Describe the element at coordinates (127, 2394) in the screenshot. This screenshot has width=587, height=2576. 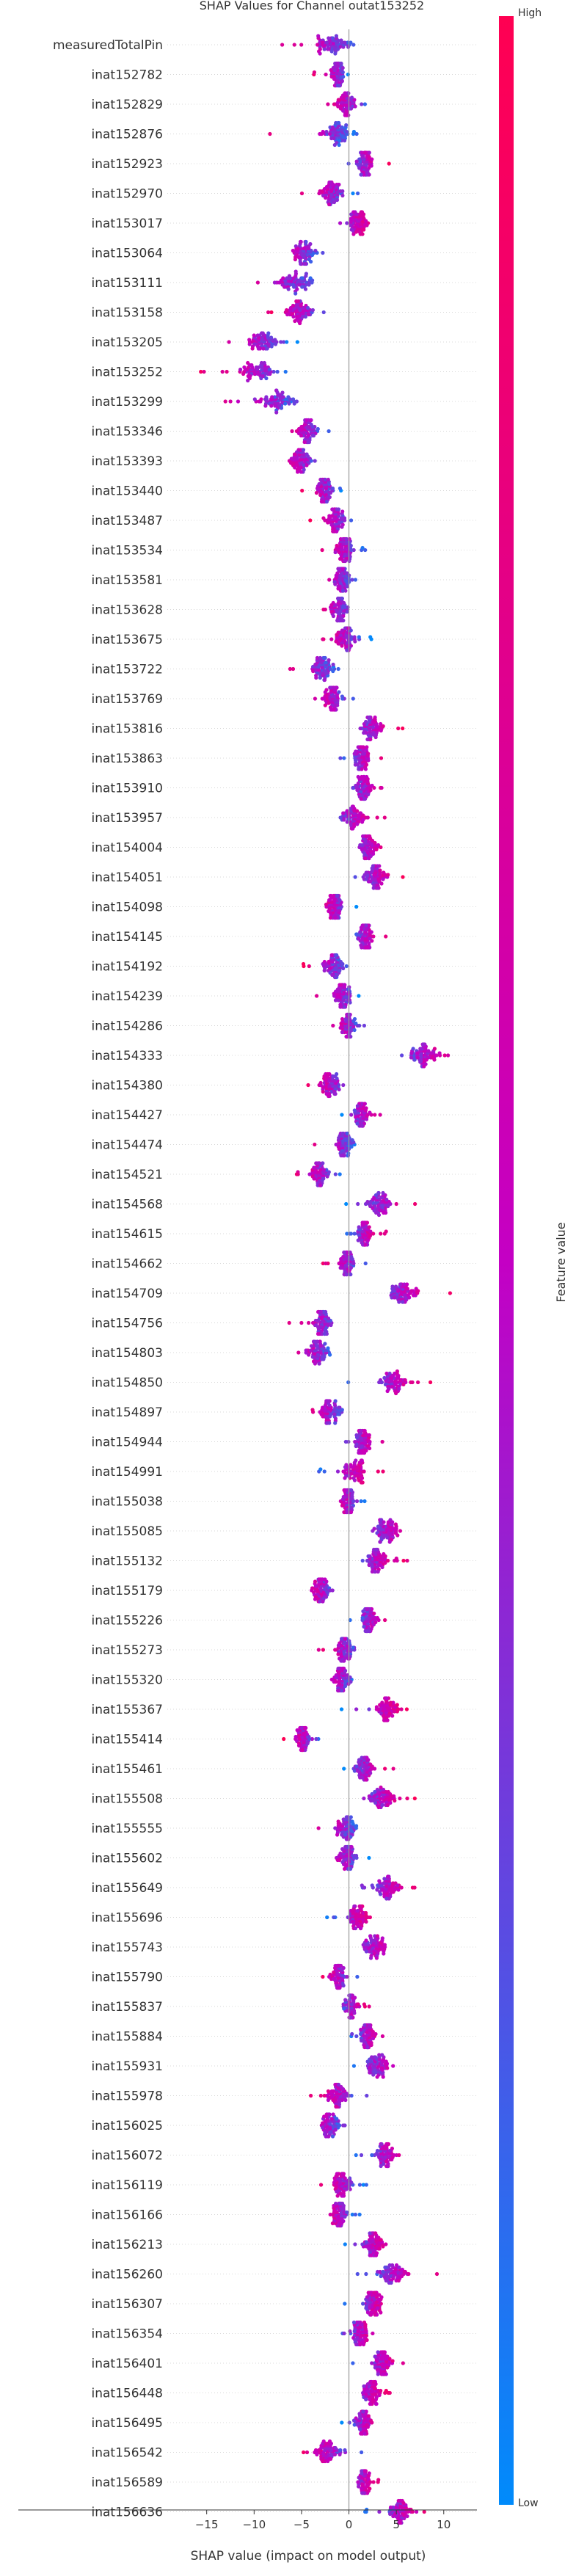
I see `feature-label: inat156448` at that location.